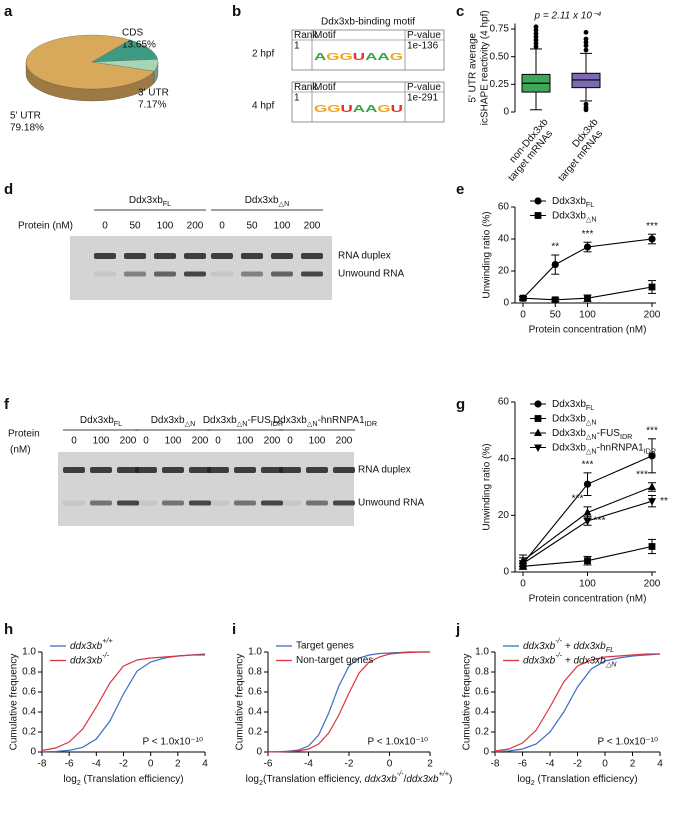 Image resolution: width=685 pixels, height=819 pixels. I want to click on x-tick-label: 0, so click(523, 584).